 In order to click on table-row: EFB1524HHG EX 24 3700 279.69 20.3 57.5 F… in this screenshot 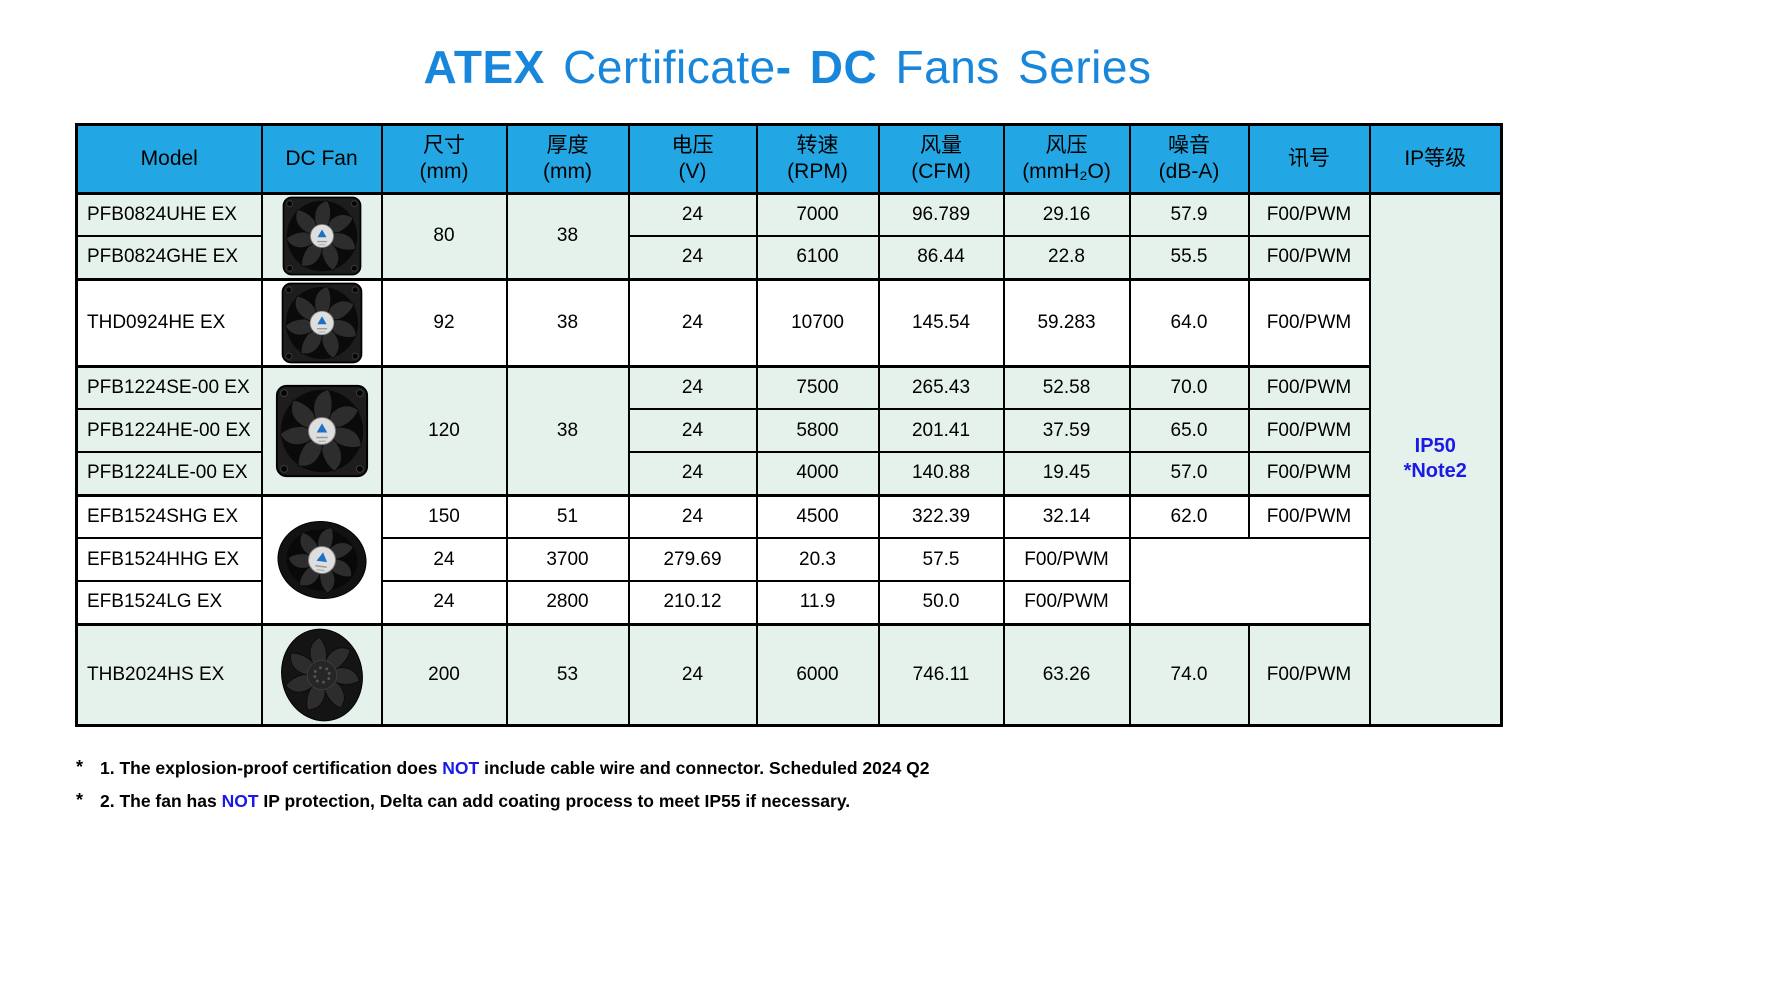, I will do `click(788, 560)`.